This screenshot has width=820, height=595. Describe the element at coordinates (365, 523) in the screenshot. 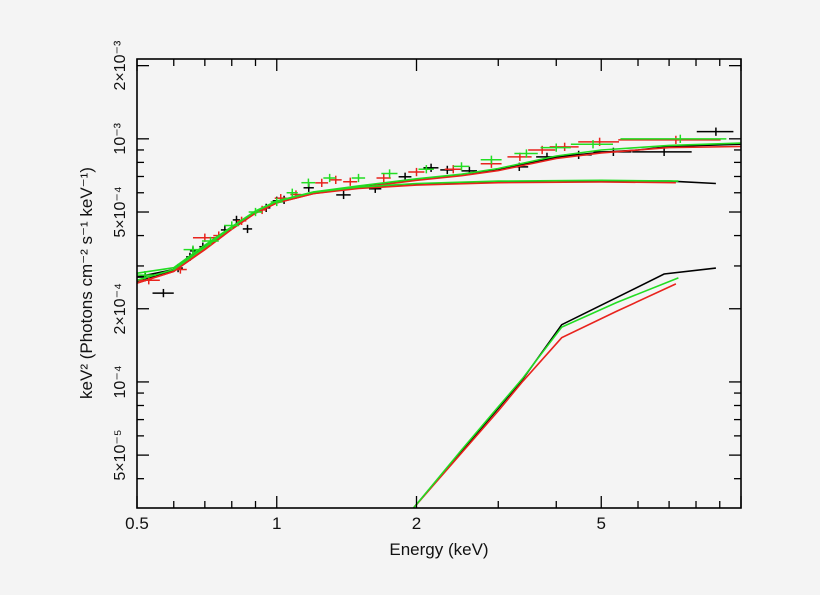

I see `x-tick-labels: 0.5 1 2 5` at that location.